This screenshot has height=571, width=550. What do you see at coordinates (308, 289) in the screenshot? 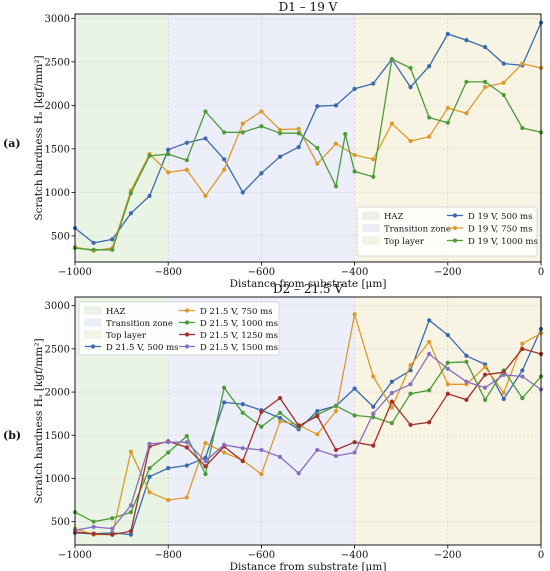
I see `chart-title: D2 – 21.5 V` at bounding box center [308, 289].